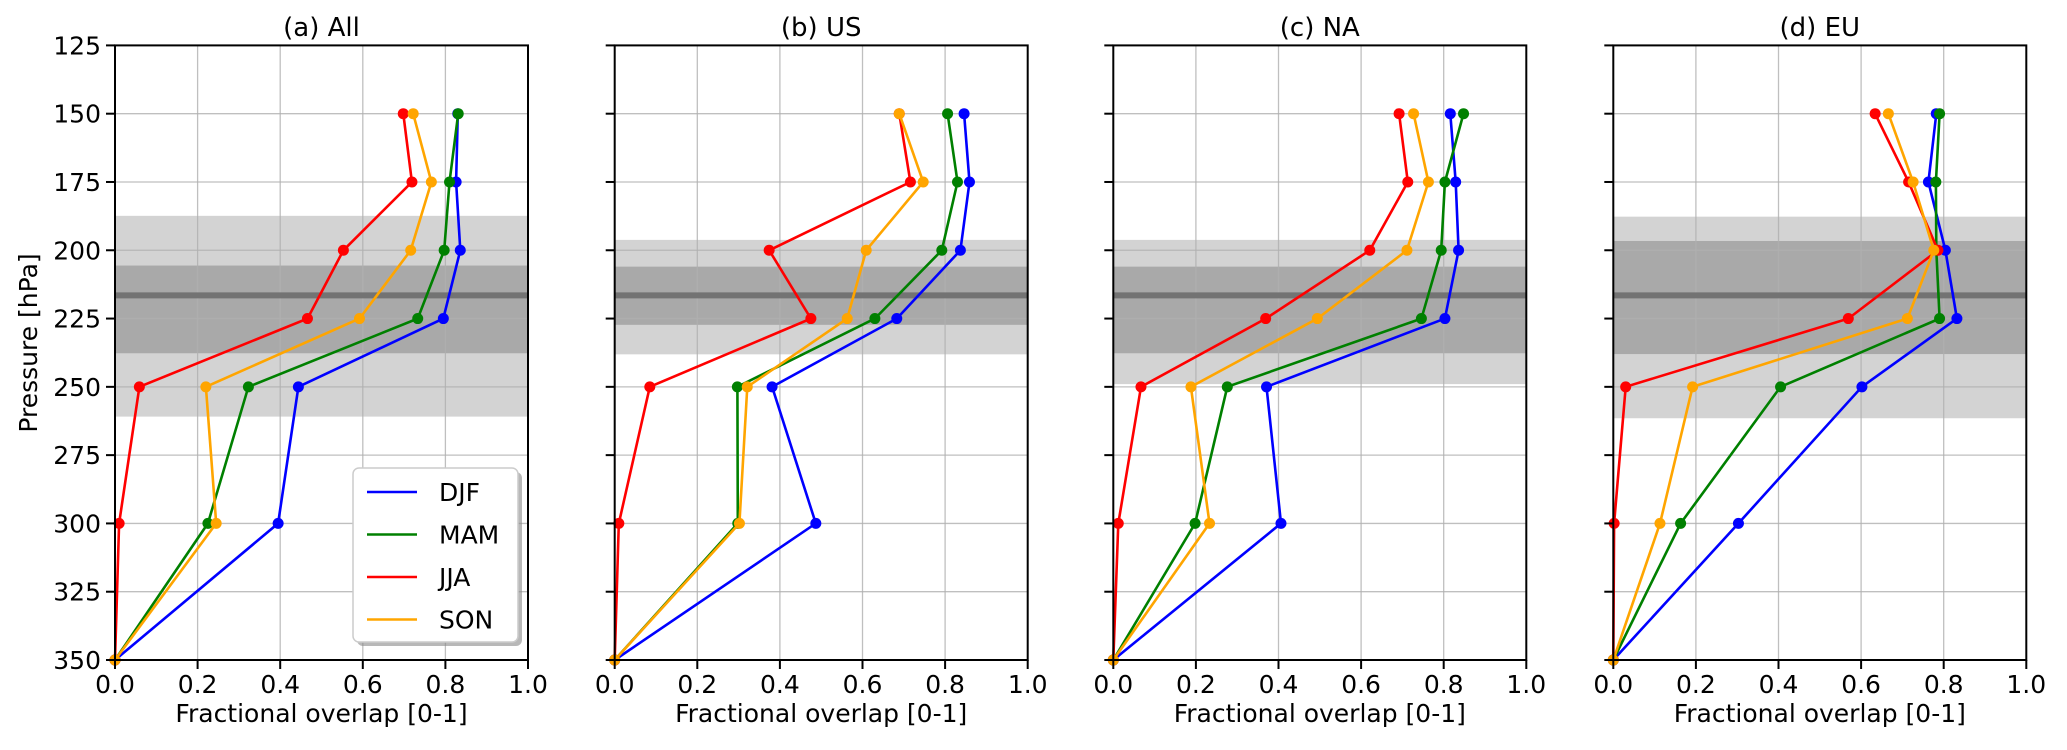  Describe the element at coordinates (77, 523) in the screenshot. I see `y-tick-label: 300` at that location.